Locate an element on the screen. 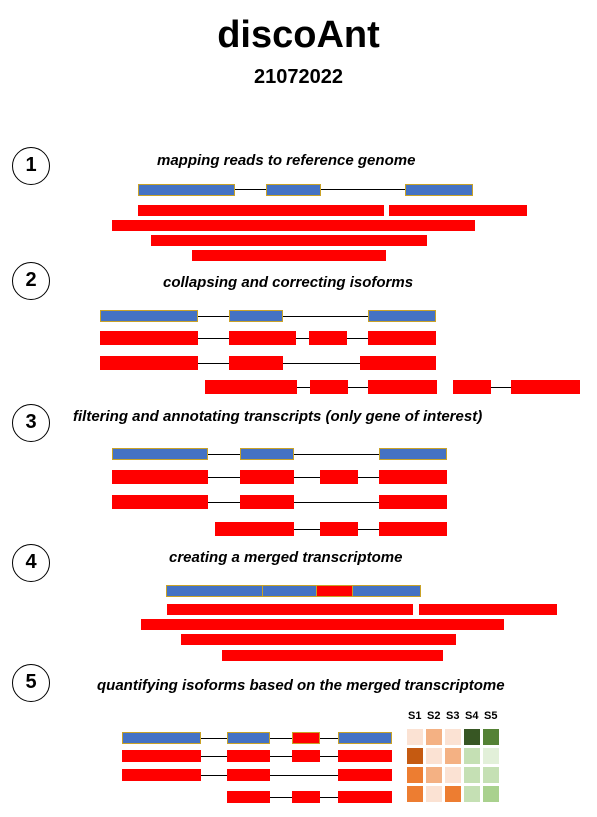 The height and width of the screenshot is (817, 597). step-5-number: 5 is located at coordinates (31, 683).